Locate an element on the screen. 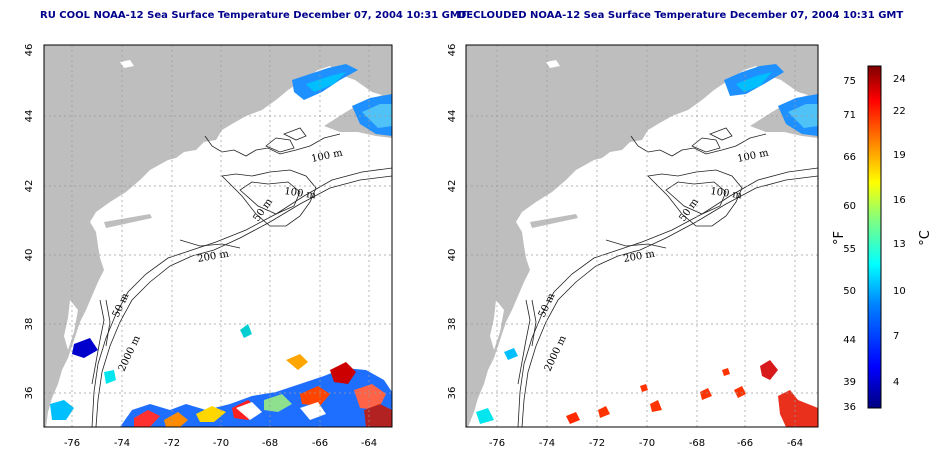 The height and width of the screenshot is (475, 950). celsius-tick-label: 16 is located at coordinates (899, 200).